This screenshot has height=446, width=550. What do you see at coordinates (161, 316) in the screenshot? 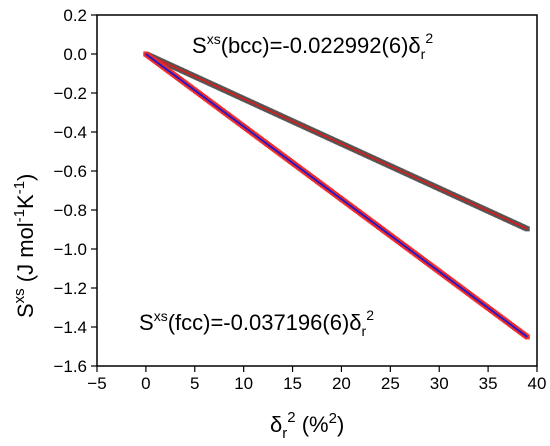
I see `annotation-fcc-sup: xs` at bounding box center [161, 316].